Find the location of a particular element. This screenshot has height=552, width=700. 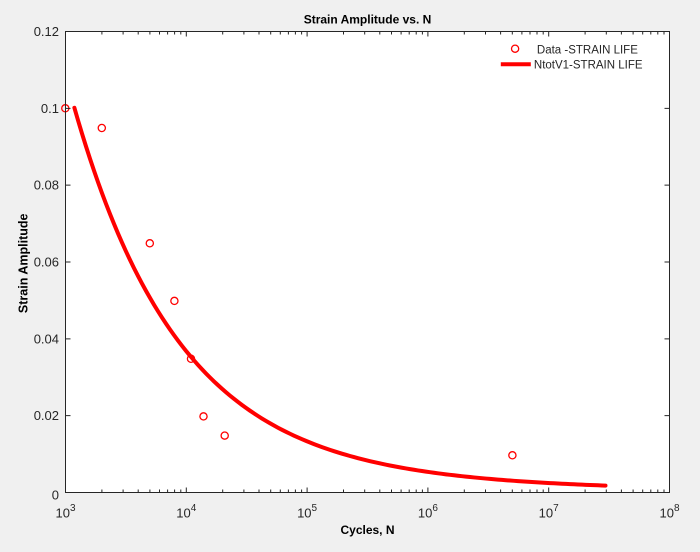

svg-text: Cycles, N is located at coordinates (367, 530).